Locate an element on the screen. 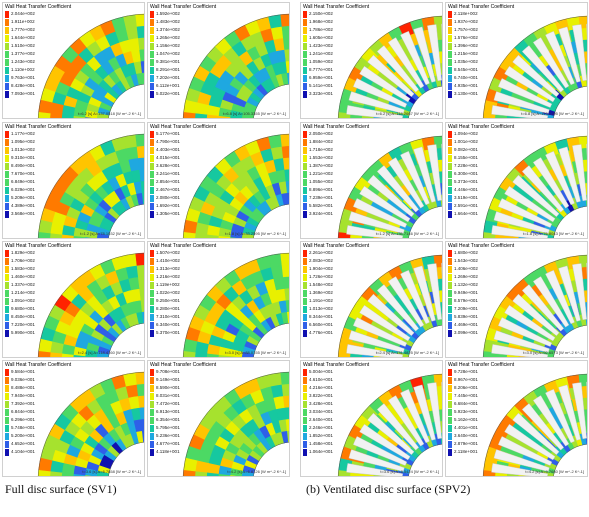  legend-value: 1.095e+002 is located at coordinates (23, 141).